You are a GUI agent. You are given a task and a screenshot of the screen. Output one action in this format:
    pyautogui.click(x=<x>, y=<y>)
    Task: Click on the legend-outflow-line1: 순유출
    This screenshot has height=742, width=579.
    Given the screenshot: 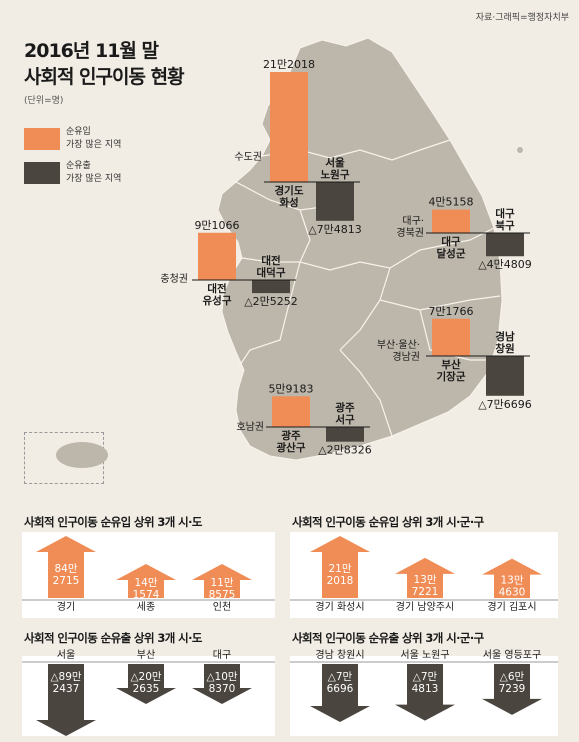 What is the action you would take?
    pyautogui.click(x=78, y=166)
    